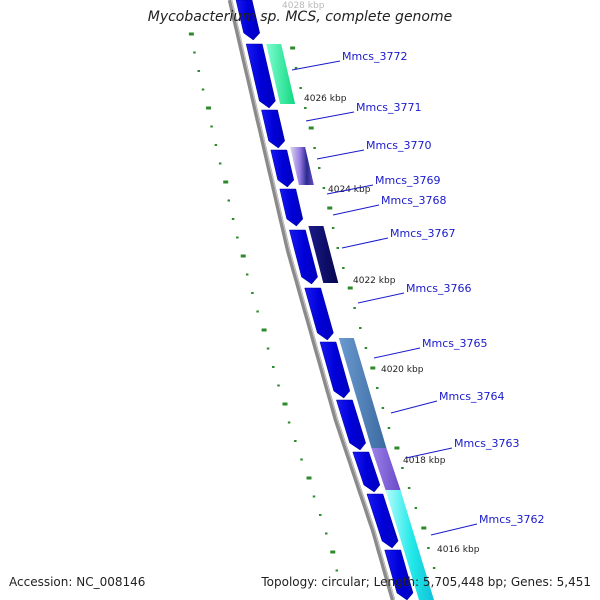 The height and width of the screenshot is (600, 600). Describe the element at coordinates (300, 17) in the screenshot. I see `map-title: Mycobacterium sp. MCS, complete genome` at that location.